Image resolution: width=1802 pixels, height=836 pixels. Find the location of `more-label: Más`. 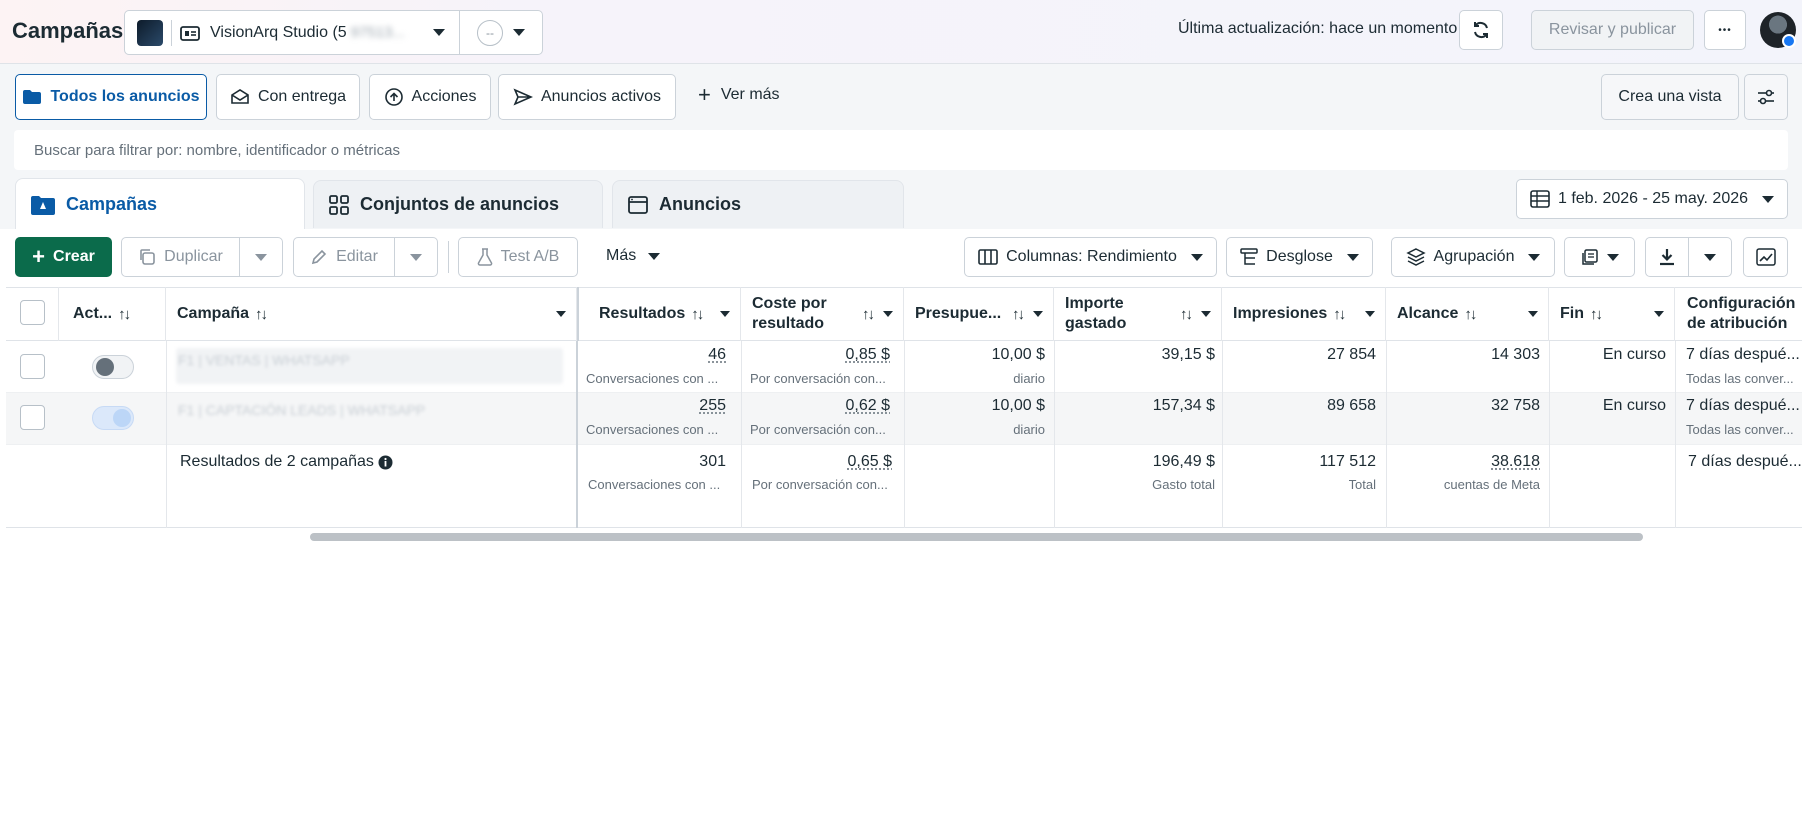

more-label: Más is located at coordinates (621, 255).